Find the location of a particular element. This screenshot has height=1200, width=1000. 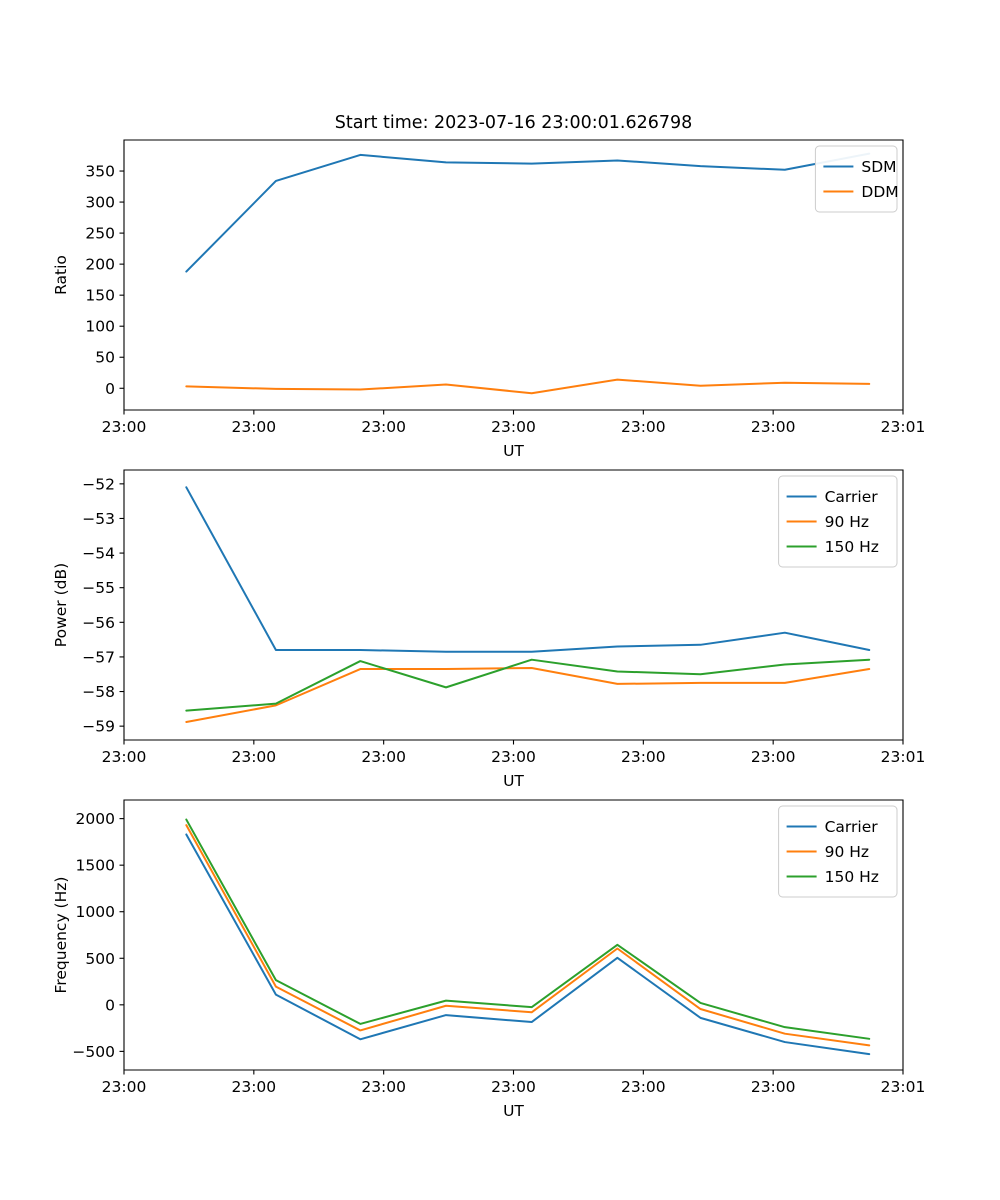

y-tick-label: −500 is located at coordinates (93, 1052).